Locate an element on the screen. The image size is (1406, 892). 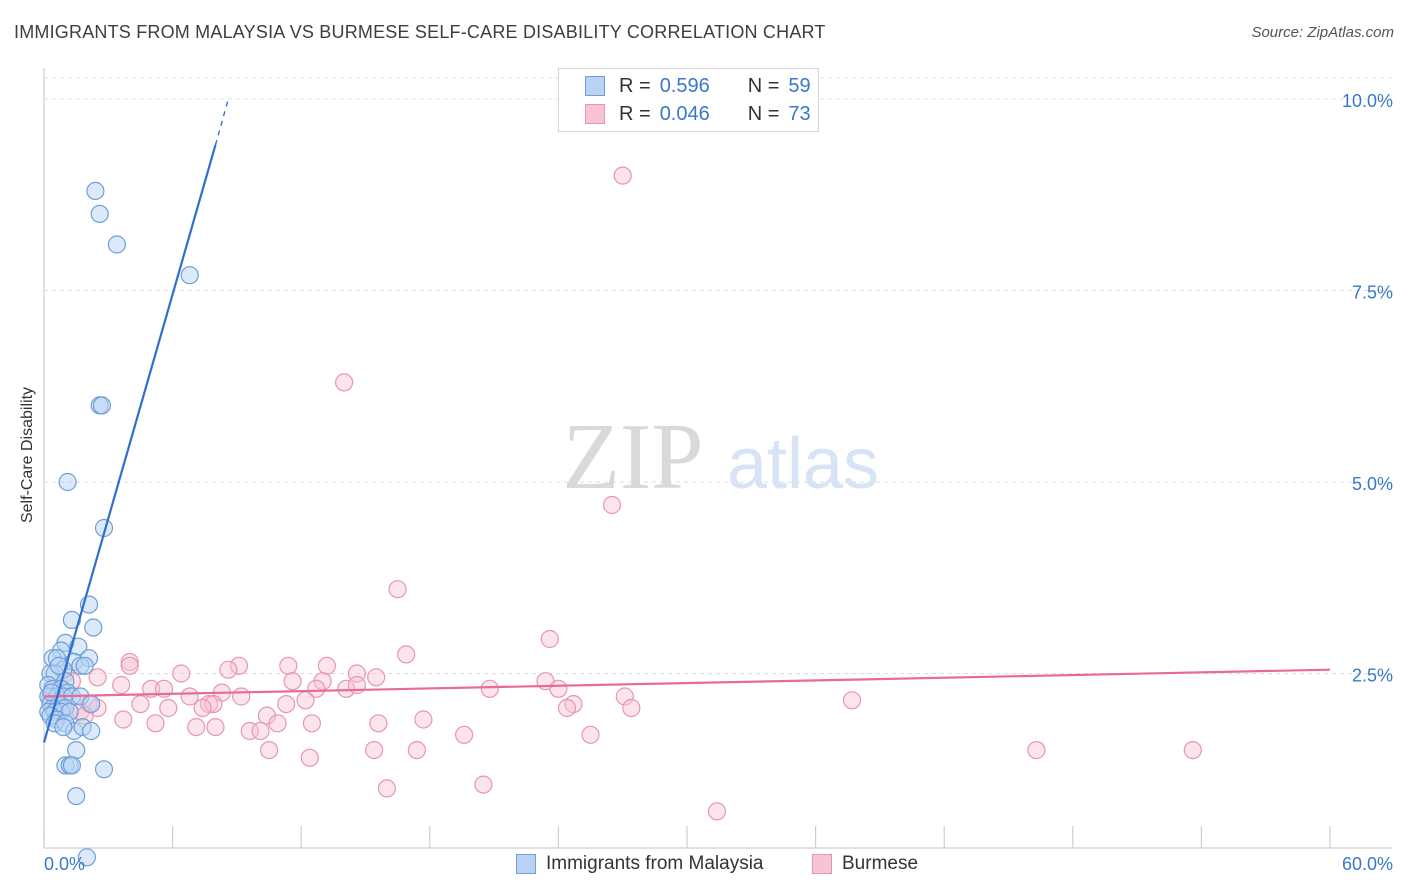
legend-r-value-malaysia: 0.596 is located at coordinates (684, 85).